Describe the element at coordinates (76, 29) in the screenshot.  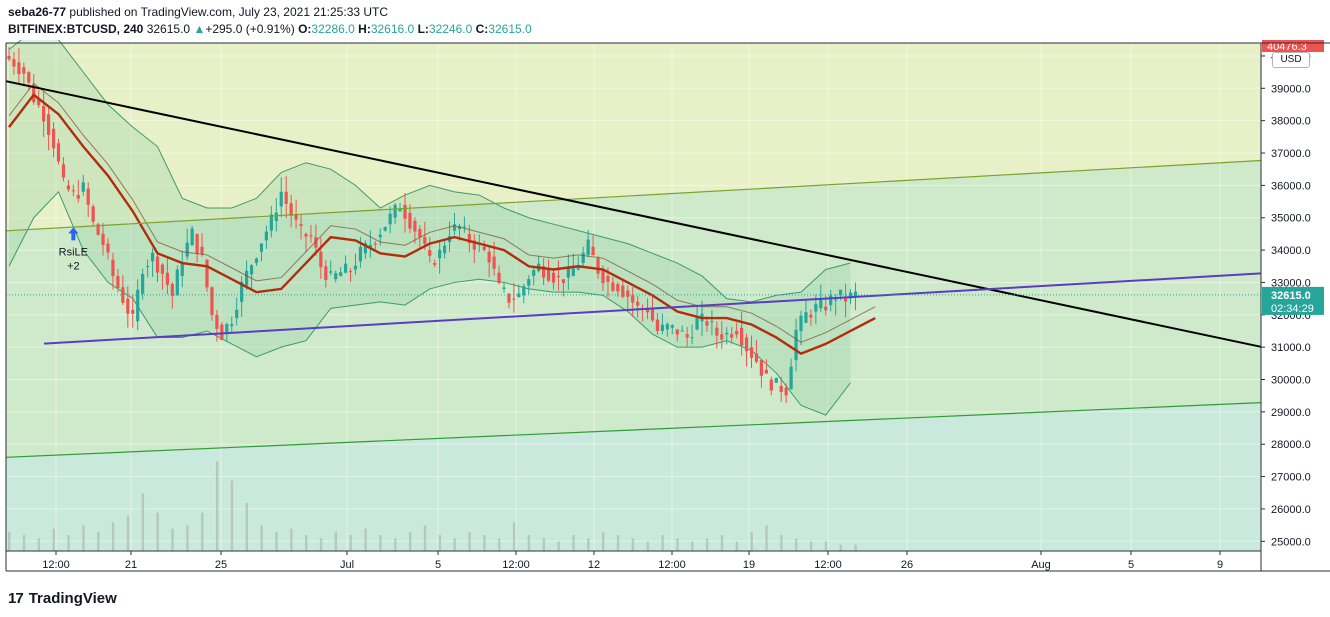
I see `symbol-title: BITFINEX:BTCUSD, 240` at that location.